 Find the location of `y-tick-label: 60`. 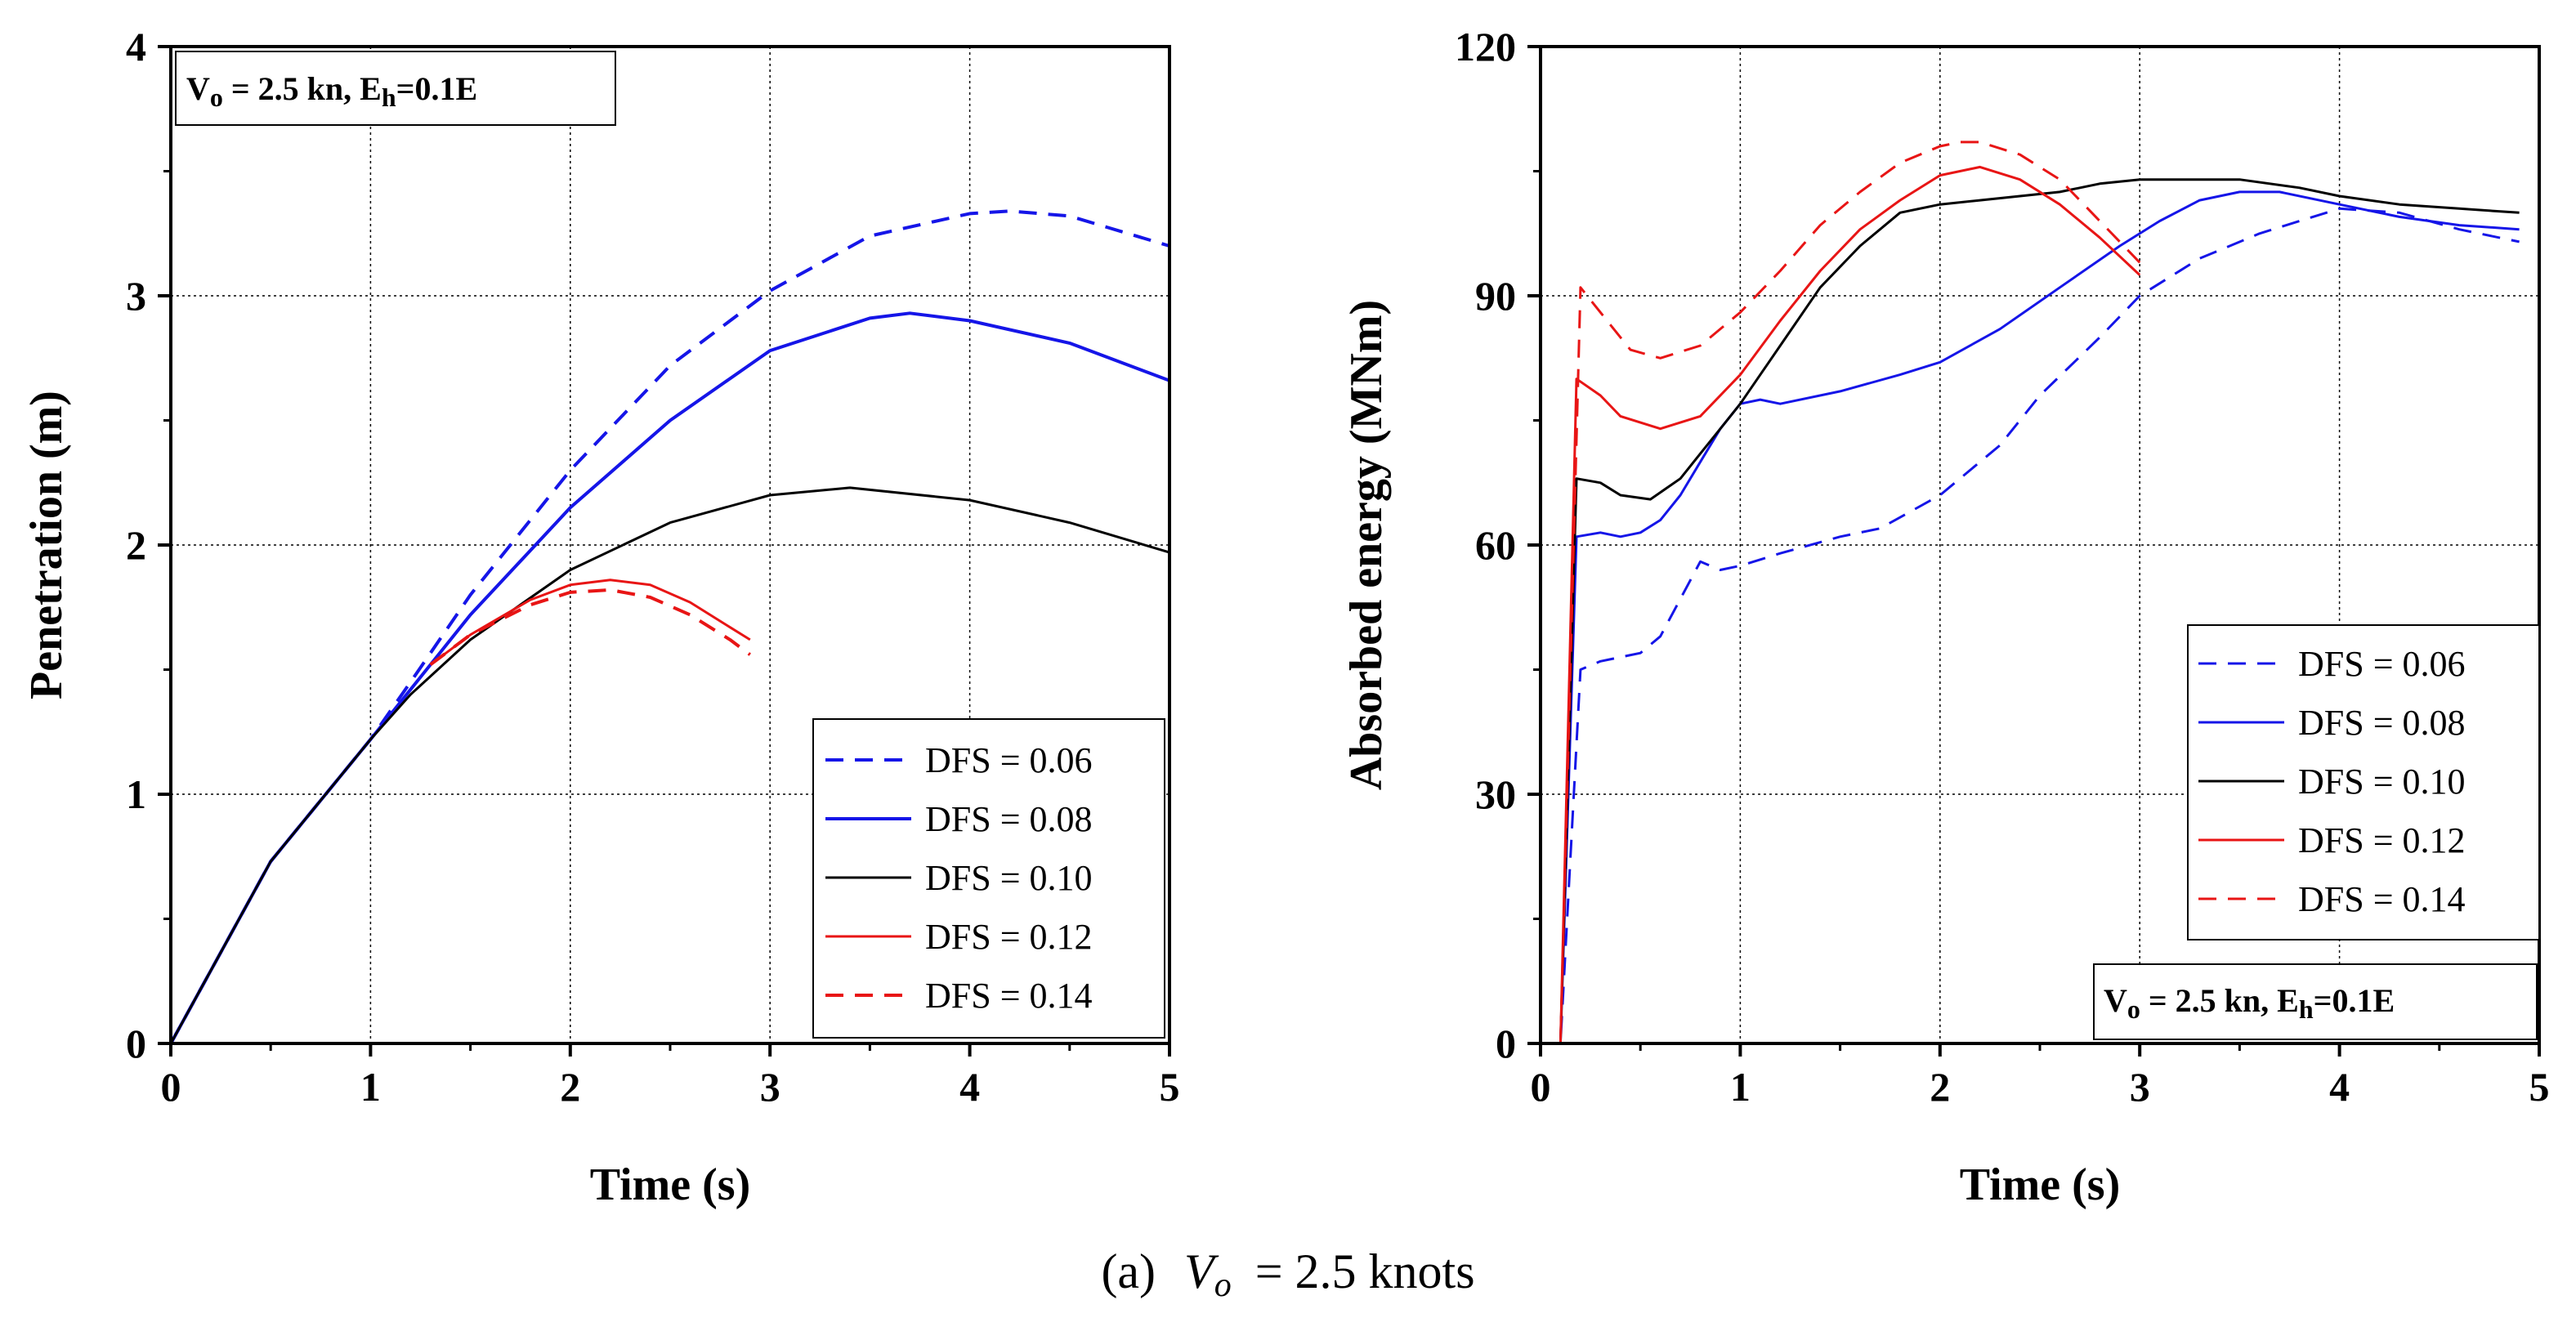

y-tick-label: 60 is located at coordinates (1495, 545).